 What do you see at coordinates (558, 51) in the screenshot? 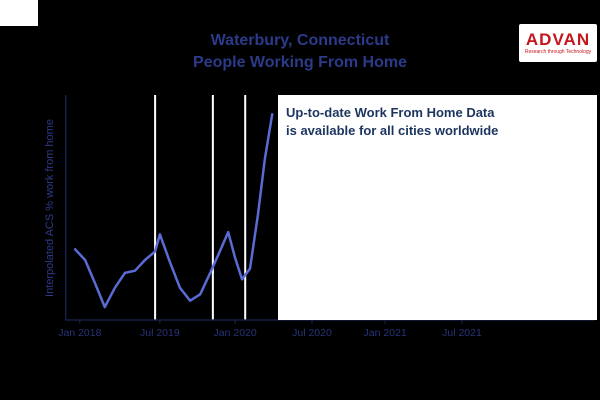
I see `advan-logo-tagline: Research through Technology` at bounding box center [558, 51].